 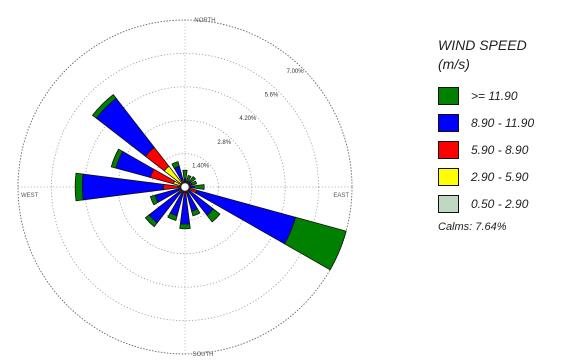 I want to click on petal-dir-112.5, so click(x=266, y=229).